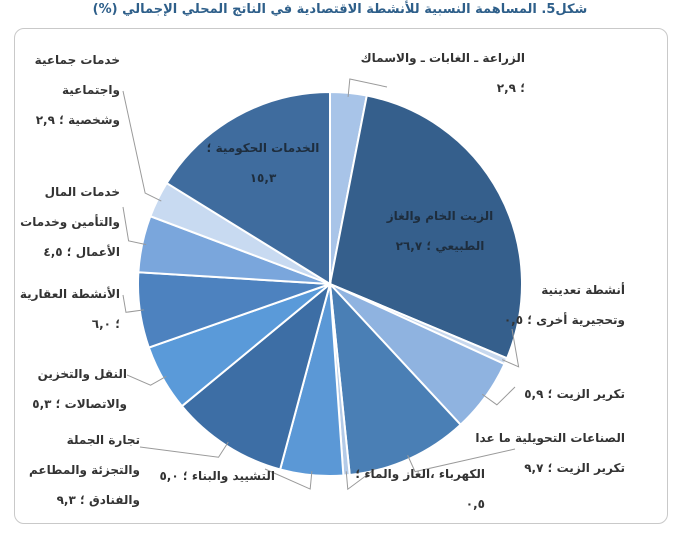 Image resolution: width=680 pixels, height=540 pixels. Describe the element at coordinates (217, 476) in the screenshot. I see `label-construction: التشييد والبناء ؛ ٥,٠` at that location.